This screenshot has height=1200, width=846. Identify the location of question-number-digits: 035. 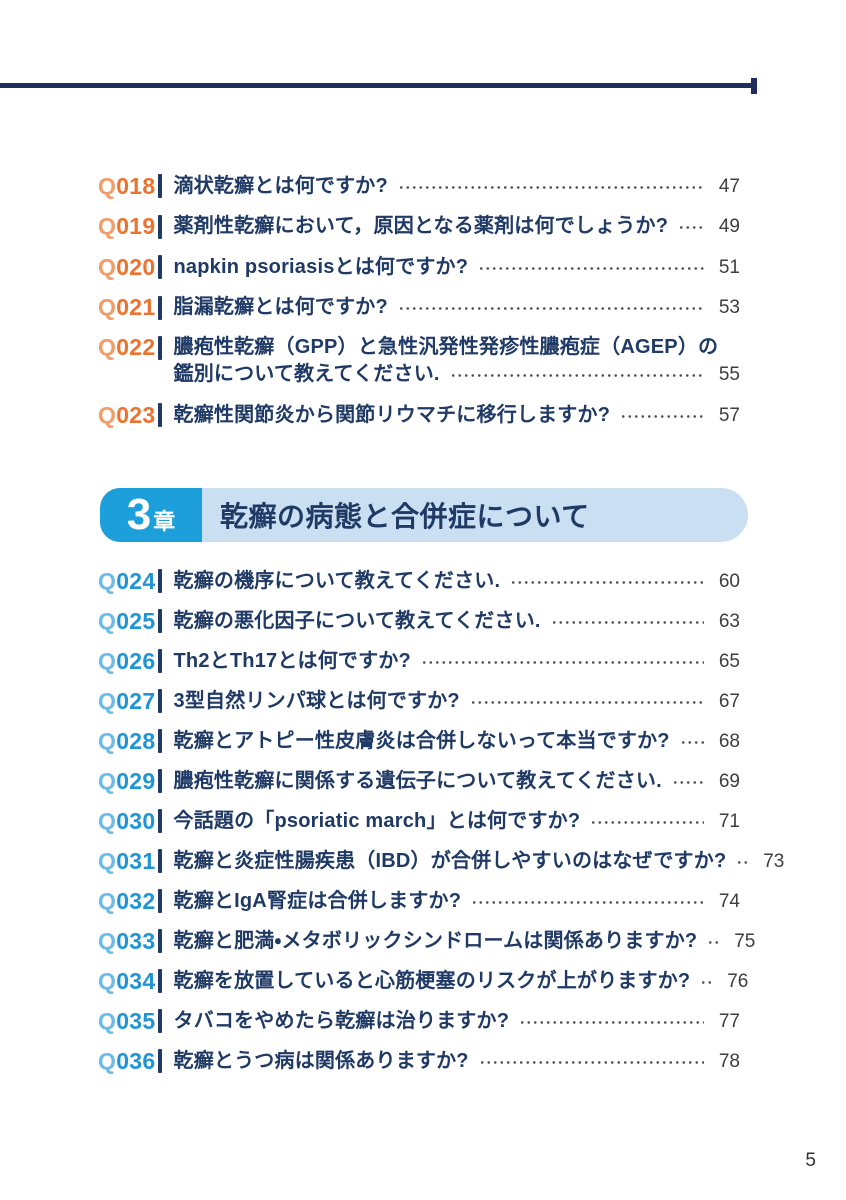
(136, 1020).